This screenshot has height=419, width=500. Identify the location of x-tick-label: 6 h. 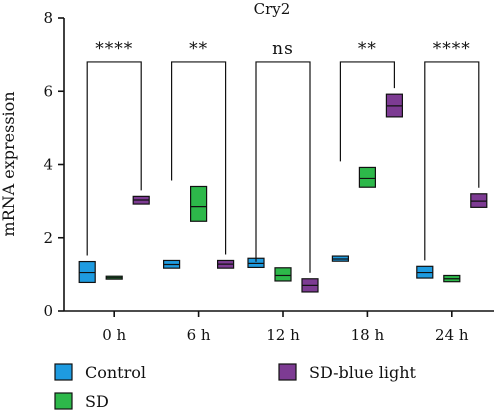
(199, 335).